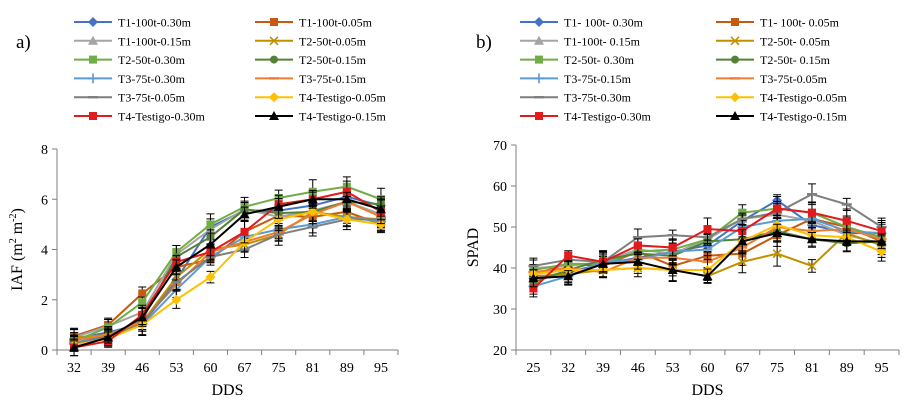 The width and height of the screenshot is (921, 418). Describe the element at coordinates (161, 117) in the screenshot. I see `legend-label: T4-Testigo-0.30m` at that location.